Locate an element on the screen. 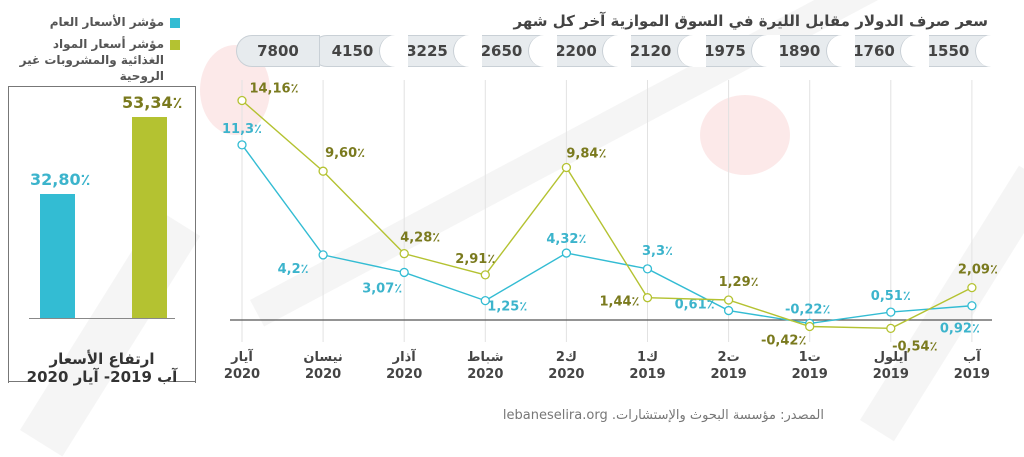 The image size is (1024, 457). exchange-rate-value: 2120 is located at coordinates (650, 51).